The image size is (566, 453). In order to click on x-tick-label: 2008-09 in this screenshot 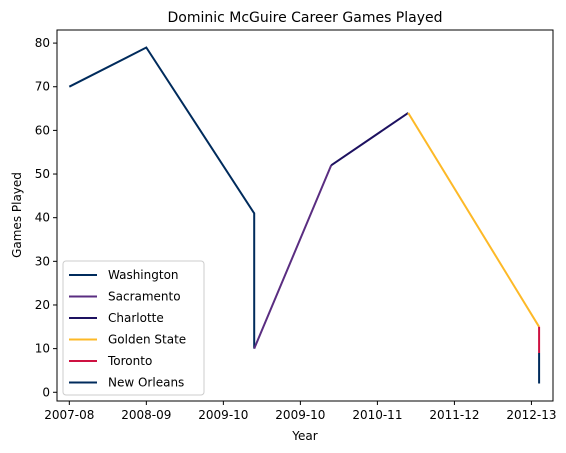, I will do `click(146, 415)`.